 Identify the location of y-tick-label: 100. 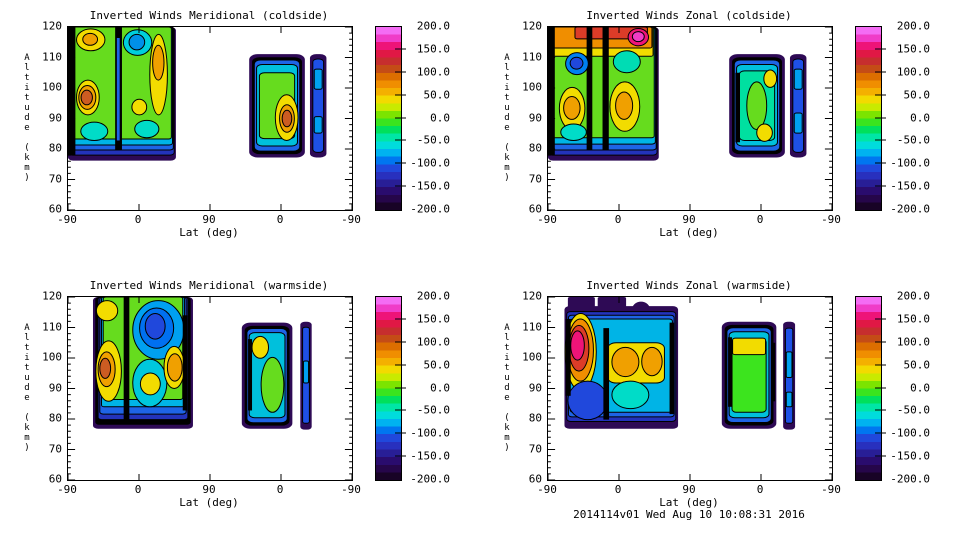
(532, 87).